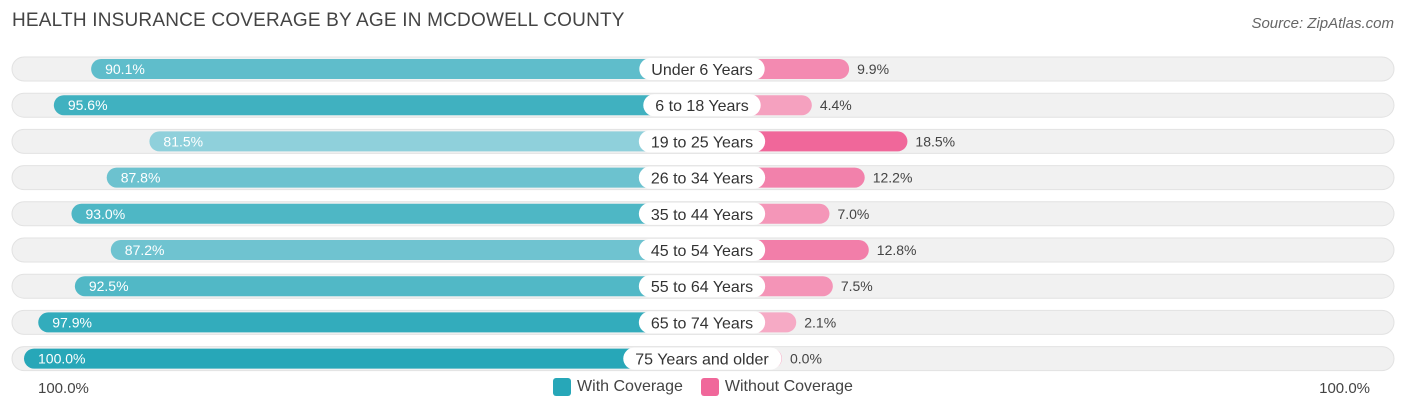 This screenshot has height=414, width=1406. Describe the element at coordinates (630, 386) in the screenshot. I see `legend-label-with-coverage: With Coverage` at that location.